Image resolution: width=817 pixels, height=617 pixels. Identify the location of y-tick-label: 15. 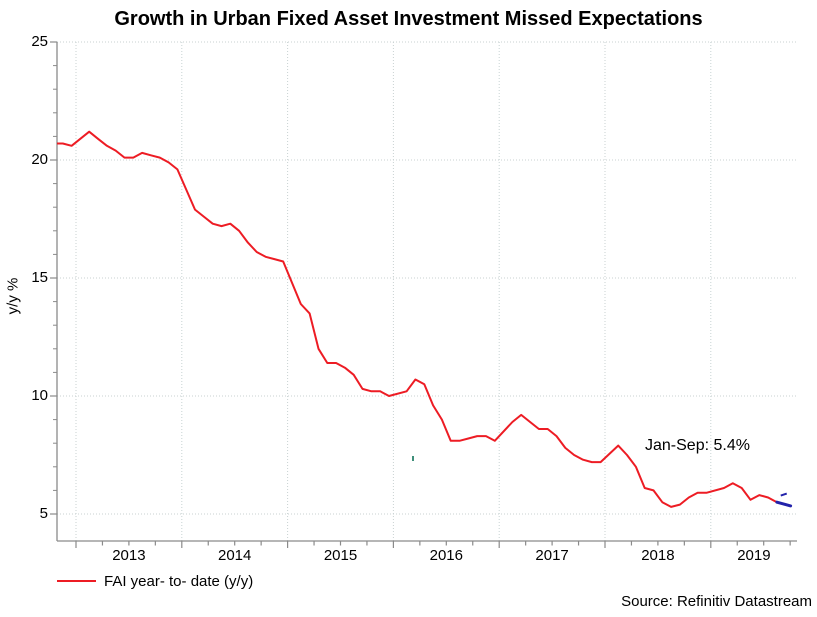
(39, 277).